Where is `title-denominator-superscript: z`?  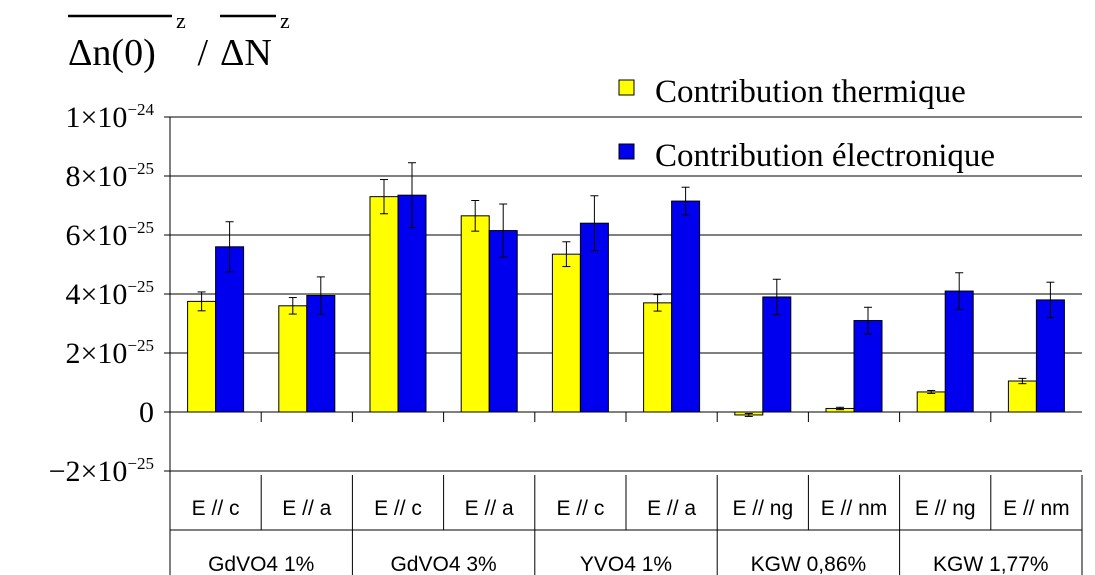 title-denominator-superscript: z is located at coordinates (285, 20).